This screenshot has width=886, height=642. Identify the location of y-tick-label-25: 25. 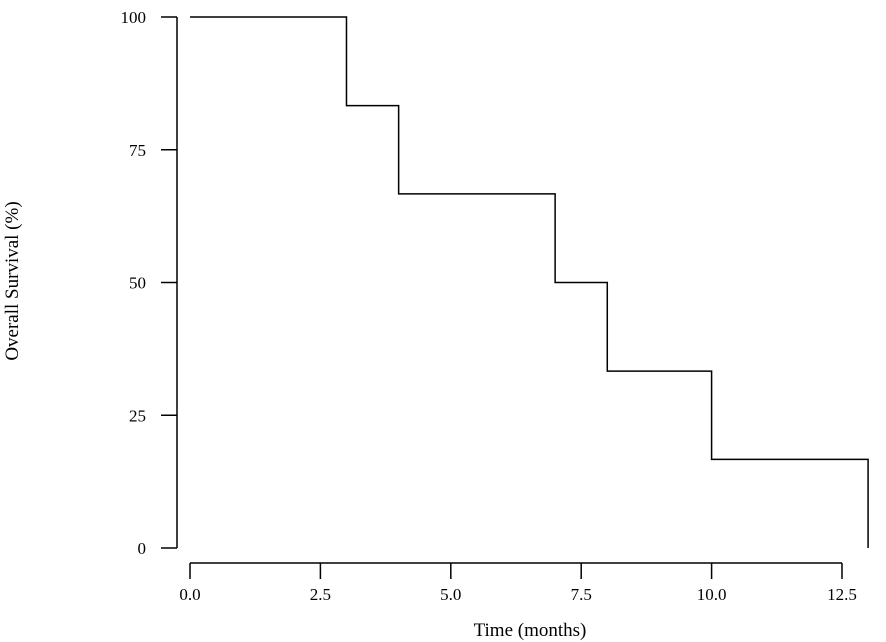
(137, 415).